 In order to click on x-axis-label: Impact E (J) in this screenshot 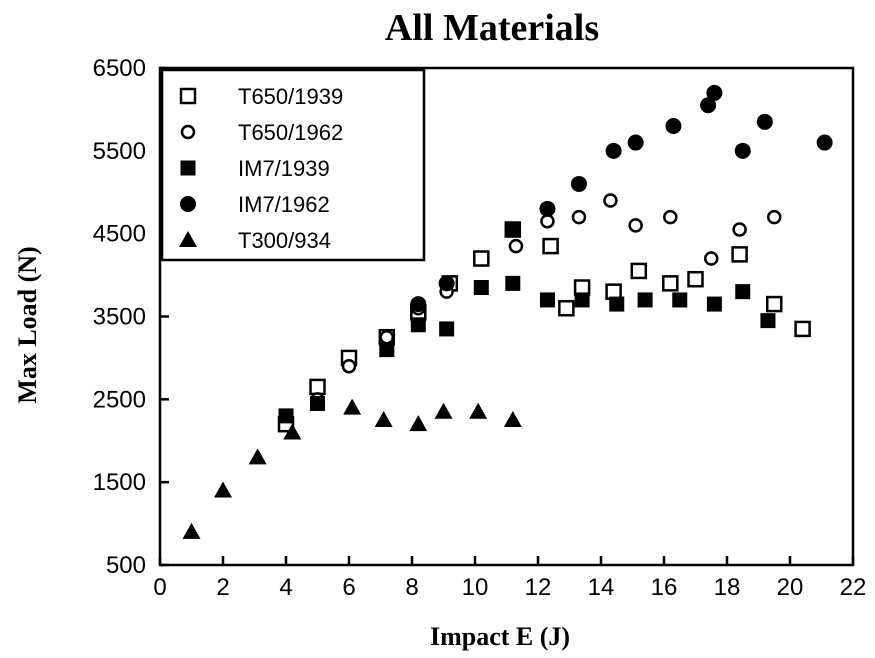, I will do `click(500, 636)`.